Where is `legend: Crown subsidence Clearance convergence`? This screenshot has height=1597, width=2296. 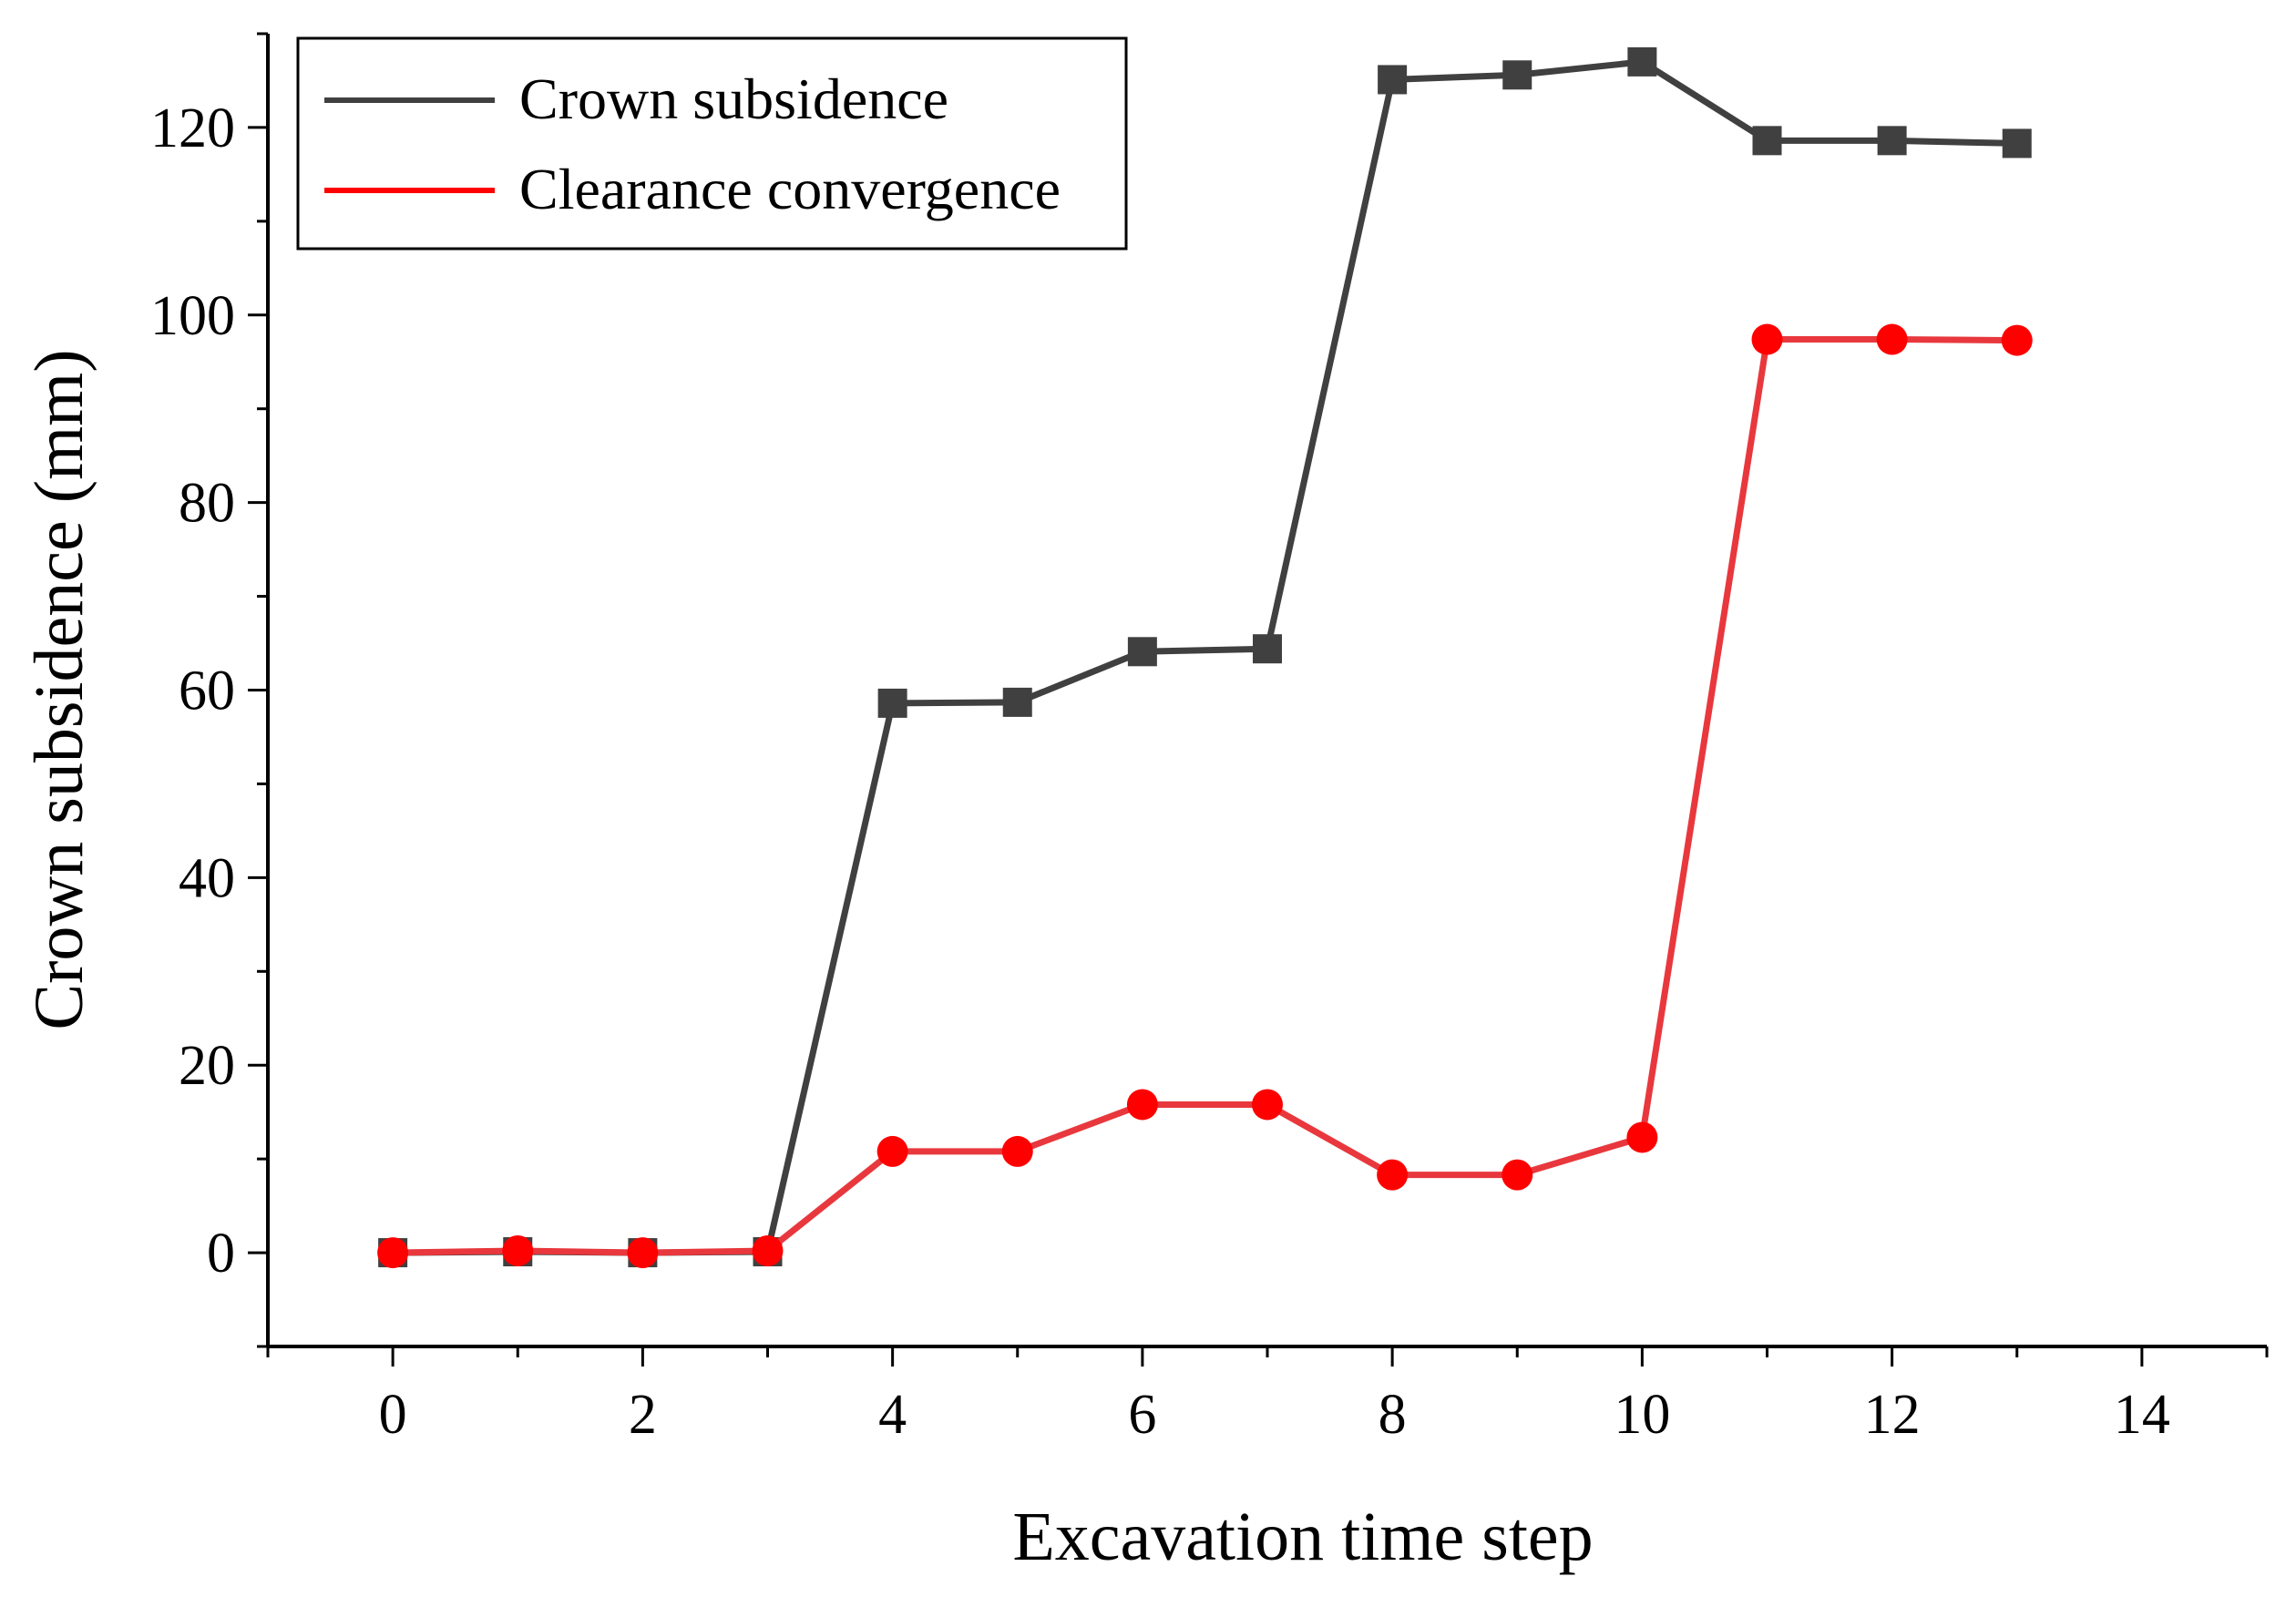
legend: Crown subsidence Clearance convergence is located at coordinates (712, 143).